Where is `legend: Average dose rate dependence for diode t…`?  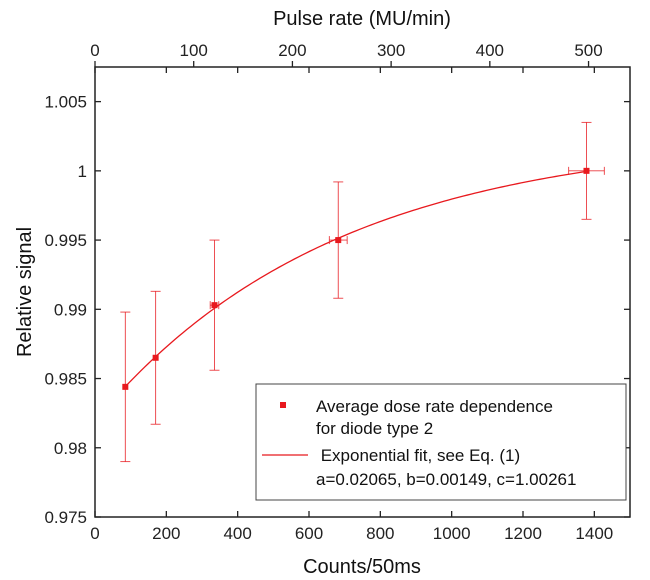
legend: Average dose rate dependence for diode t… is located at coordinates (441, 442).